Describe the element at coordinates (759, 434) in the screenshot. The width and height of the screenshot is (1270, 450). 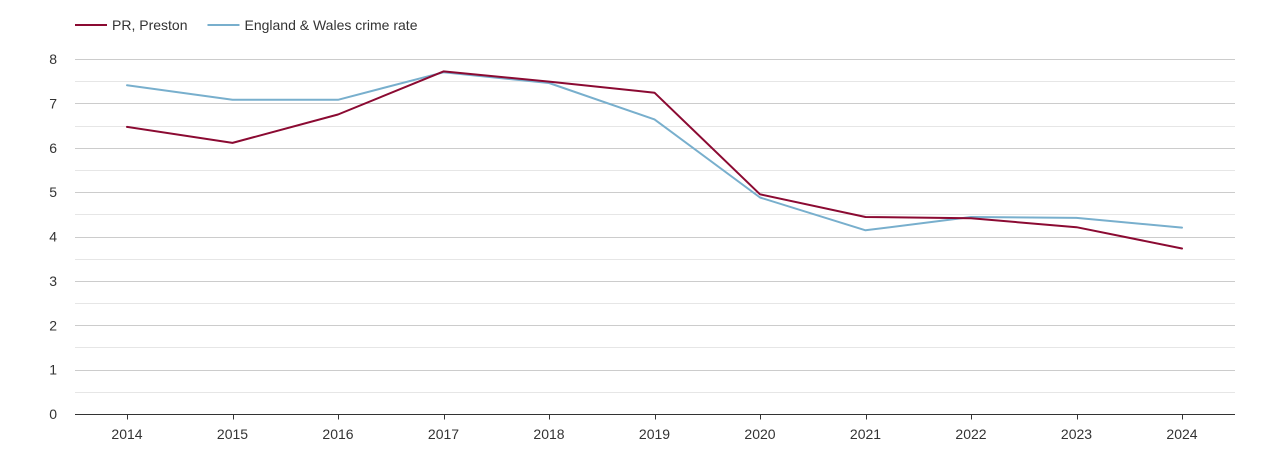
I see `x-tick-label: 2020` at that location.